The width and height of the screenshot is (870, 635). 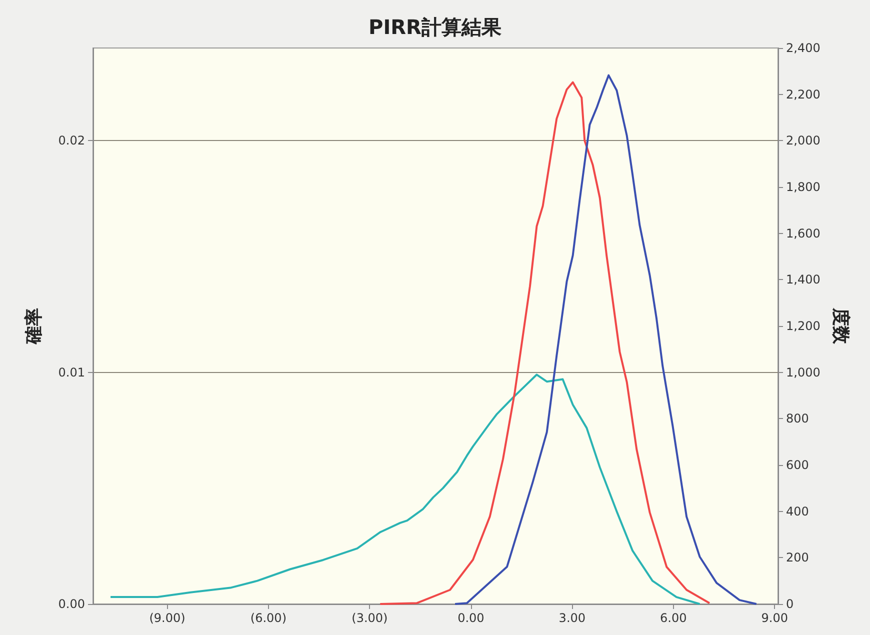 I want to click on x-tick-label: (6.00), so click(x=268, y=618).